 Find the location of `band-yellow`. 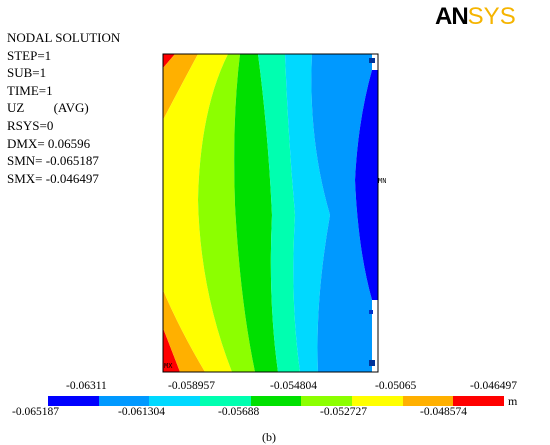

band-yellow is located at coordinates (197, 213).